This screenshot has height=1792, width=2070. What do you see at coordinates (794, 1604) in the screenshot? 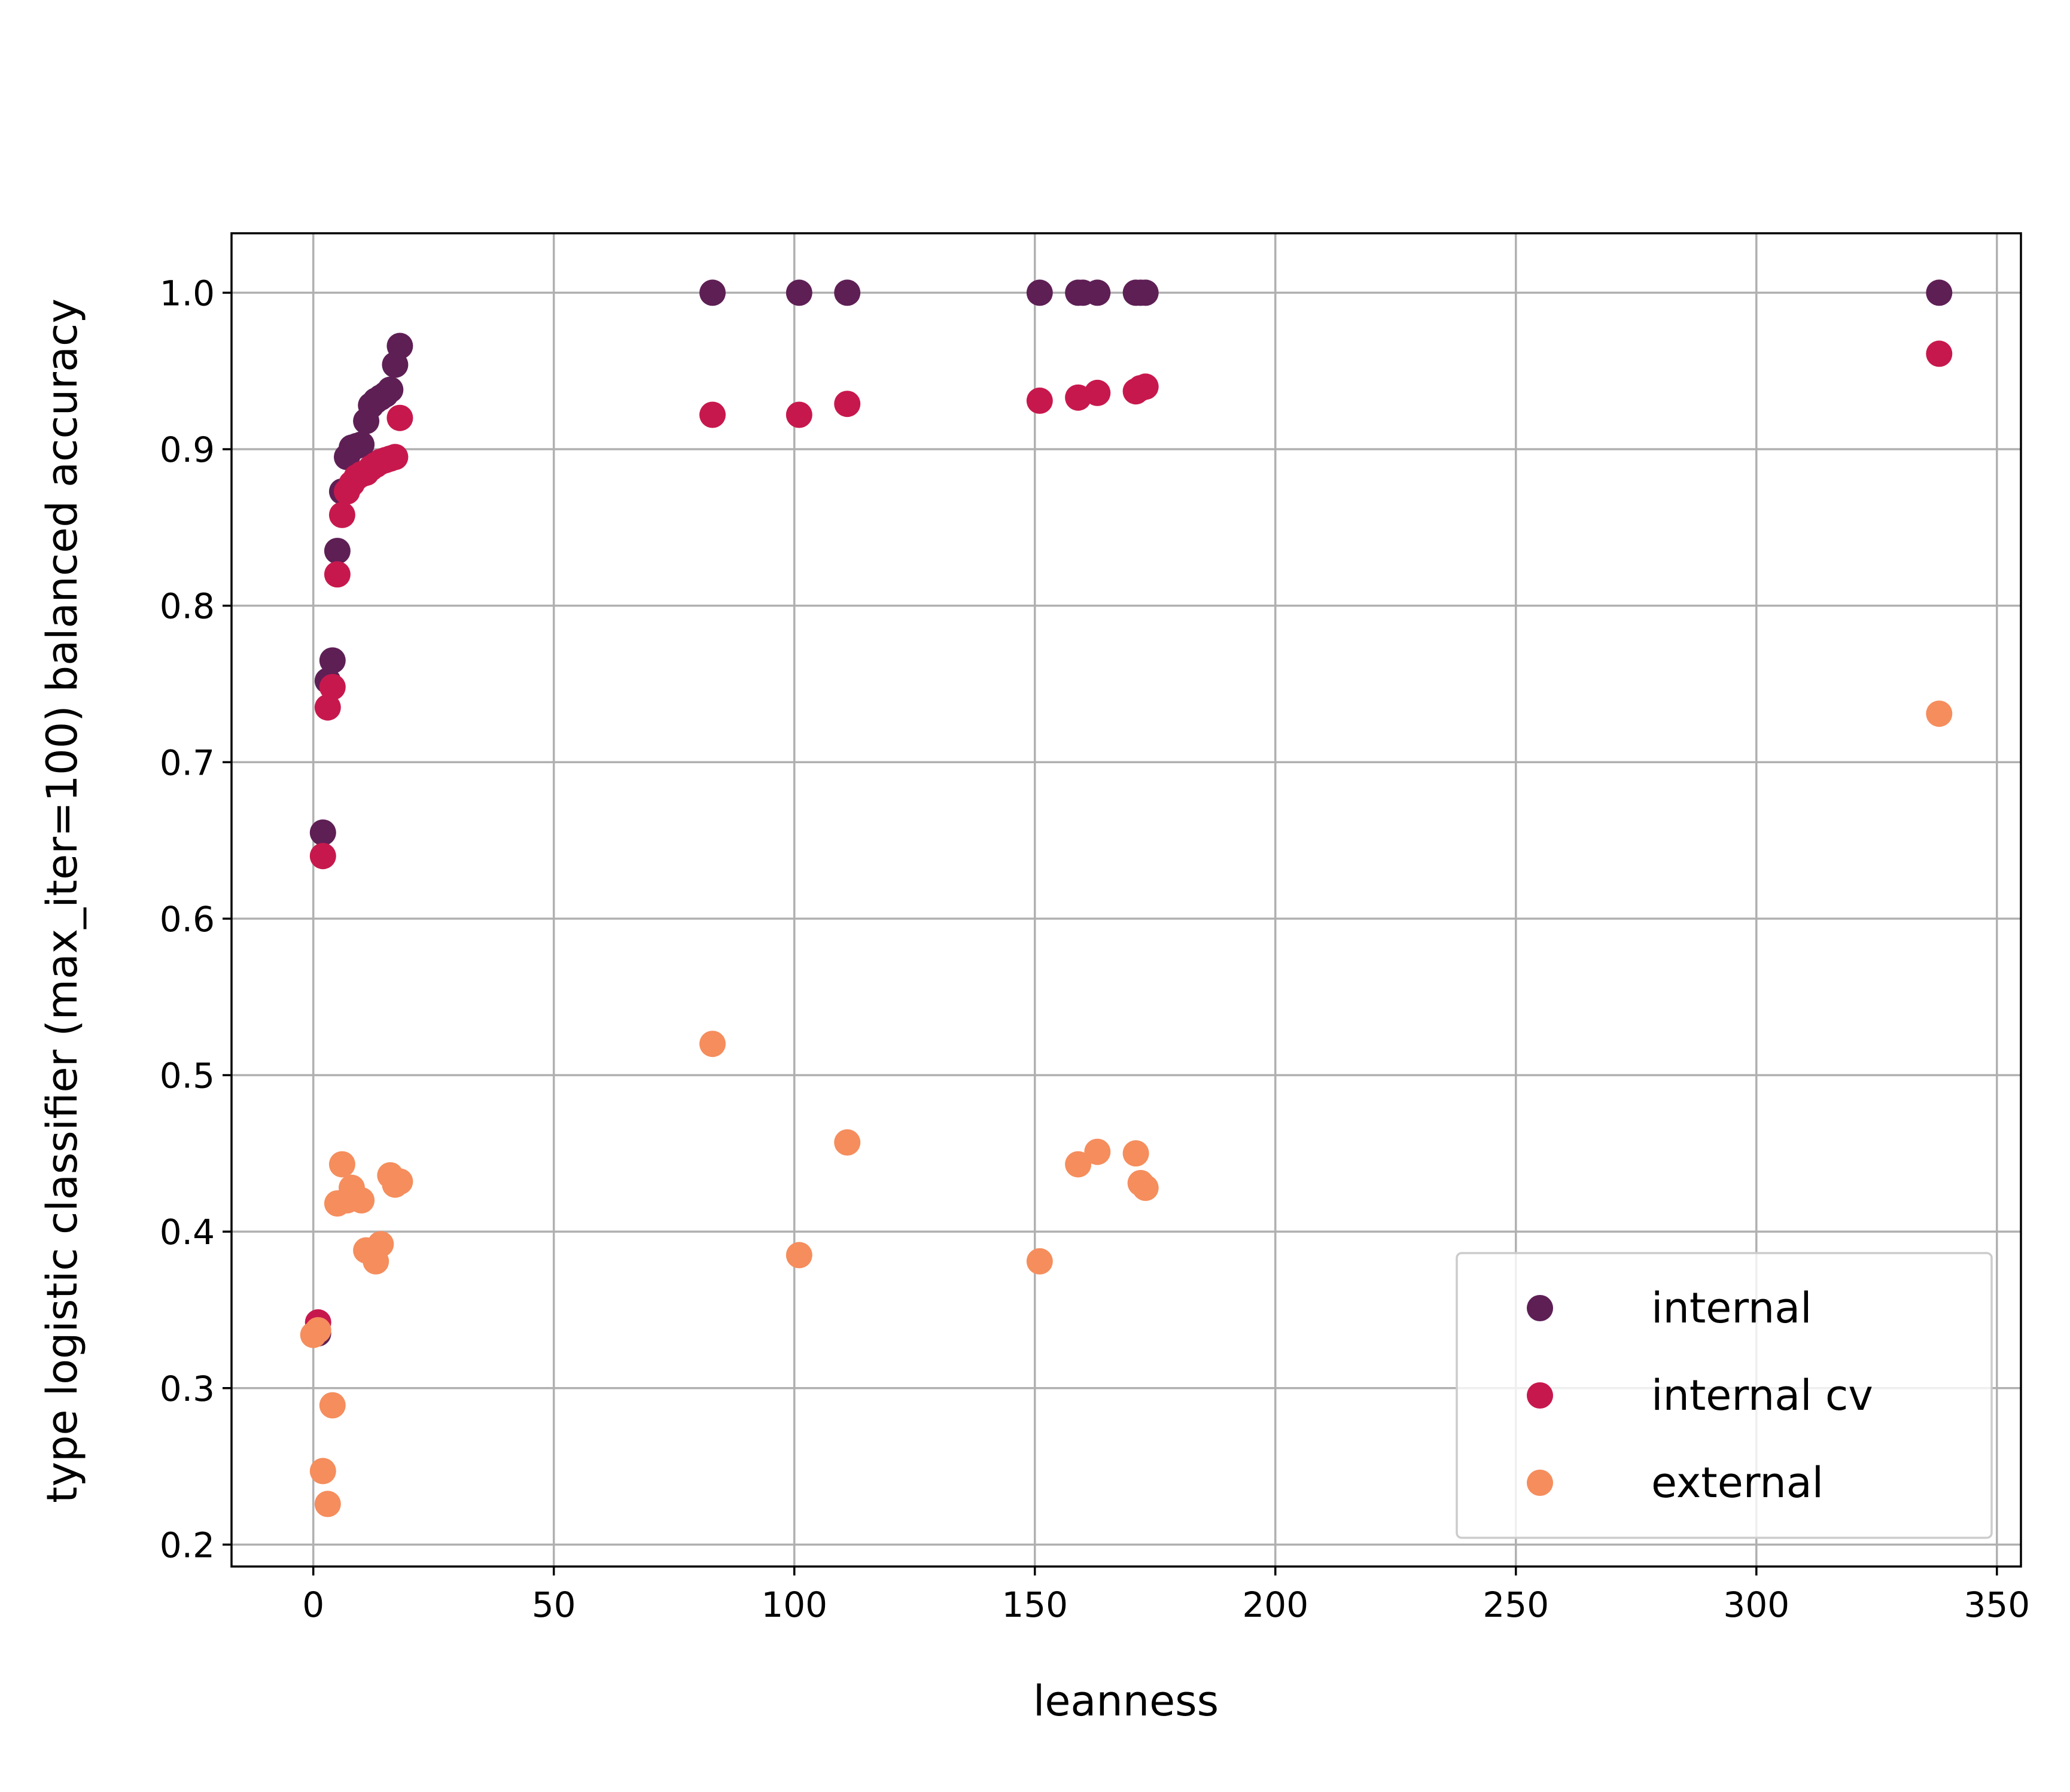
I see `x-tick-label: 100` at bounding box center [794, 1604].